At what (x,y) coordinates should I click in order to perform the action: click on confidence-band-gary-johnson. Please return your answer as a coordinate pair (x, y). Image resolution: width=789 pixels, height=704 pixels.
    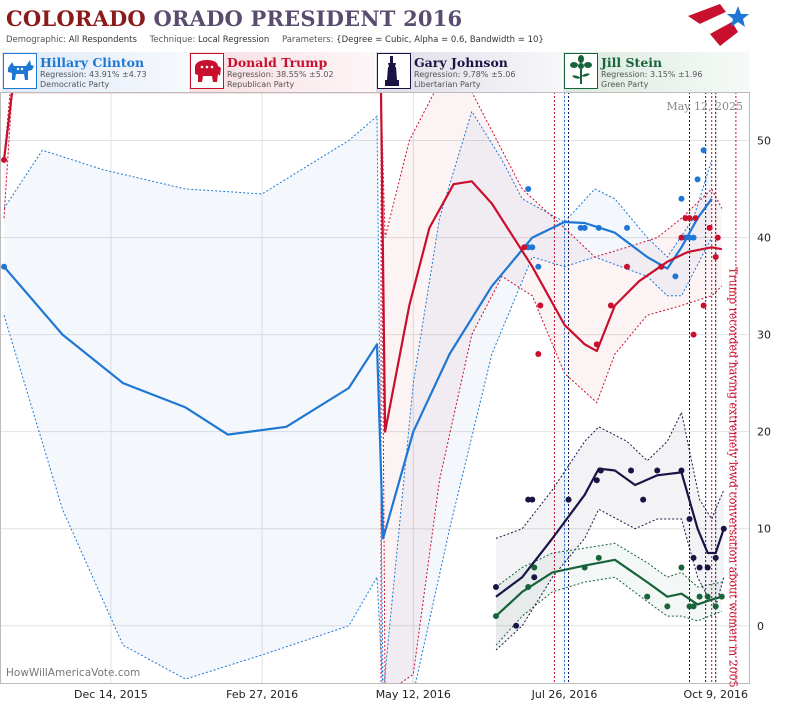
    Looking at the image, I should click on (610, 531).